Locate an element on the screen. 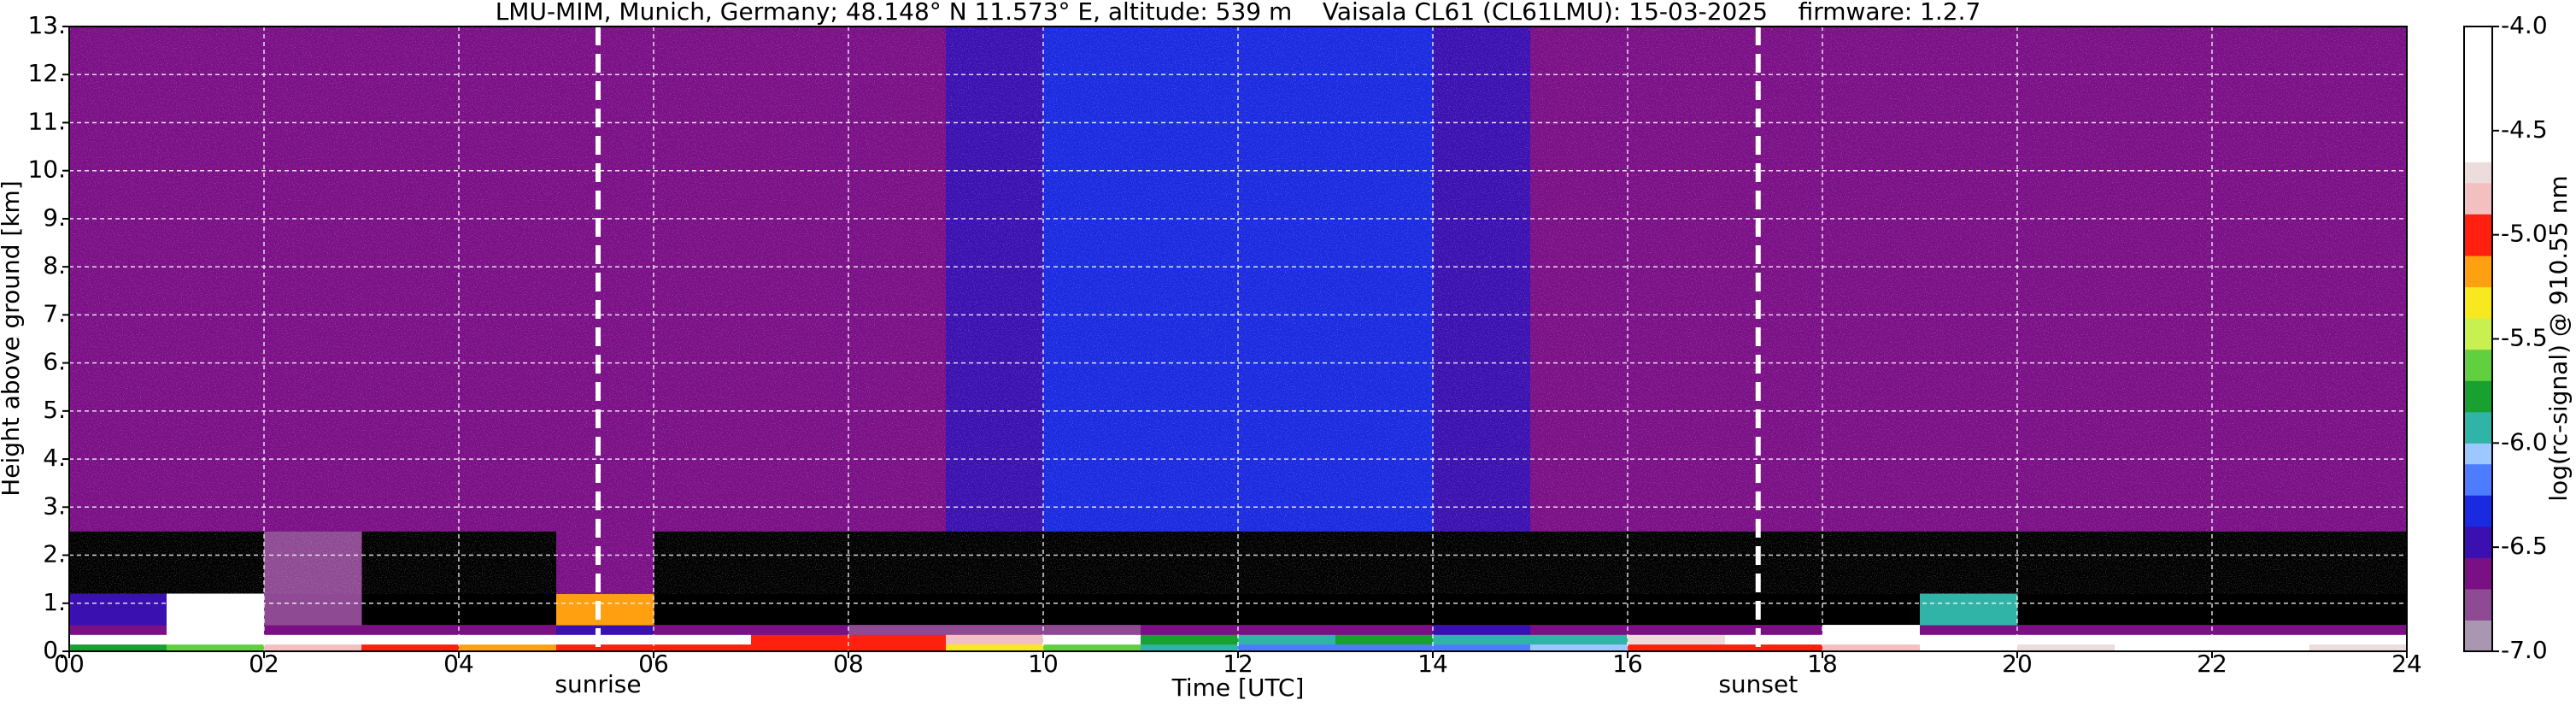 Image resolution: width=2576 pixels, height=706 pixels. x-axis-label: Time [UTC] is located at coordinates (1238, 688).